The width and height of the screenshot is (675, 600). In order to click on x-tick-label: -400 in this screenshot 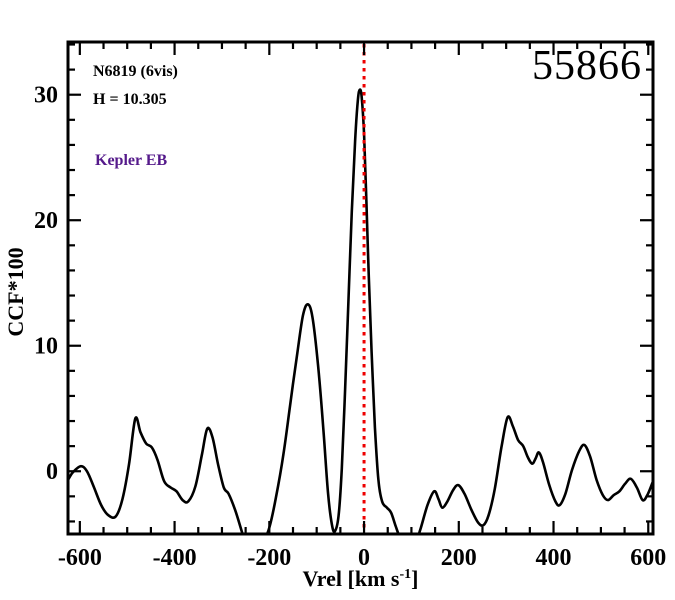, I will do `click(175, 558)`.